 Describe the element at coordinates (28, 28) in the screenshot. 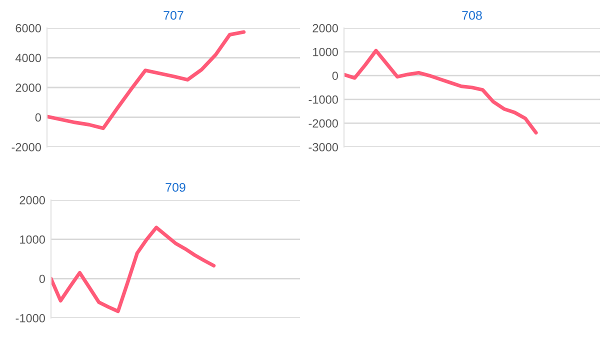

I see `y-tick-label: 6000` at that location.